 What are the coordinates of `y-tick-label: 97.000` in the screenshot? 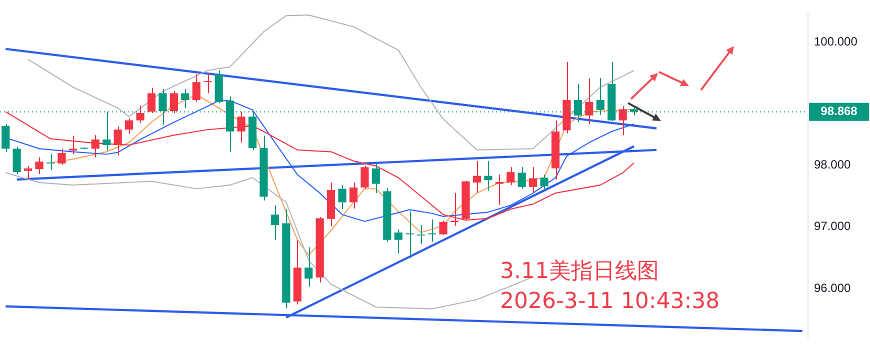 It's located at (833, 226).